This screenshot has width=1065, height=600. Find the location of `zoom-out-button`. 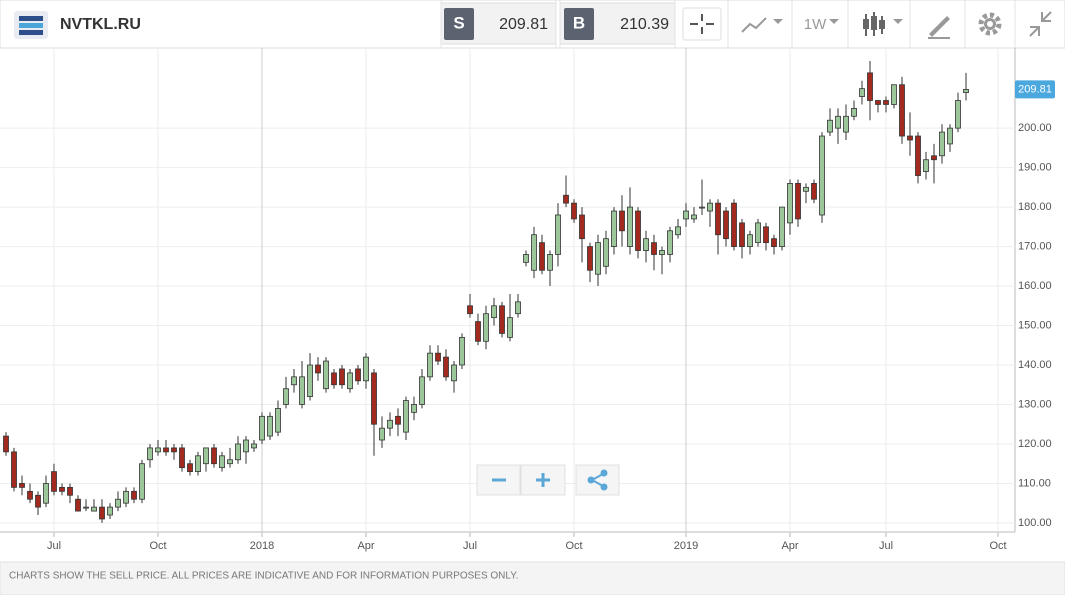

zoom-out-button is located at coordinates (498, 480).